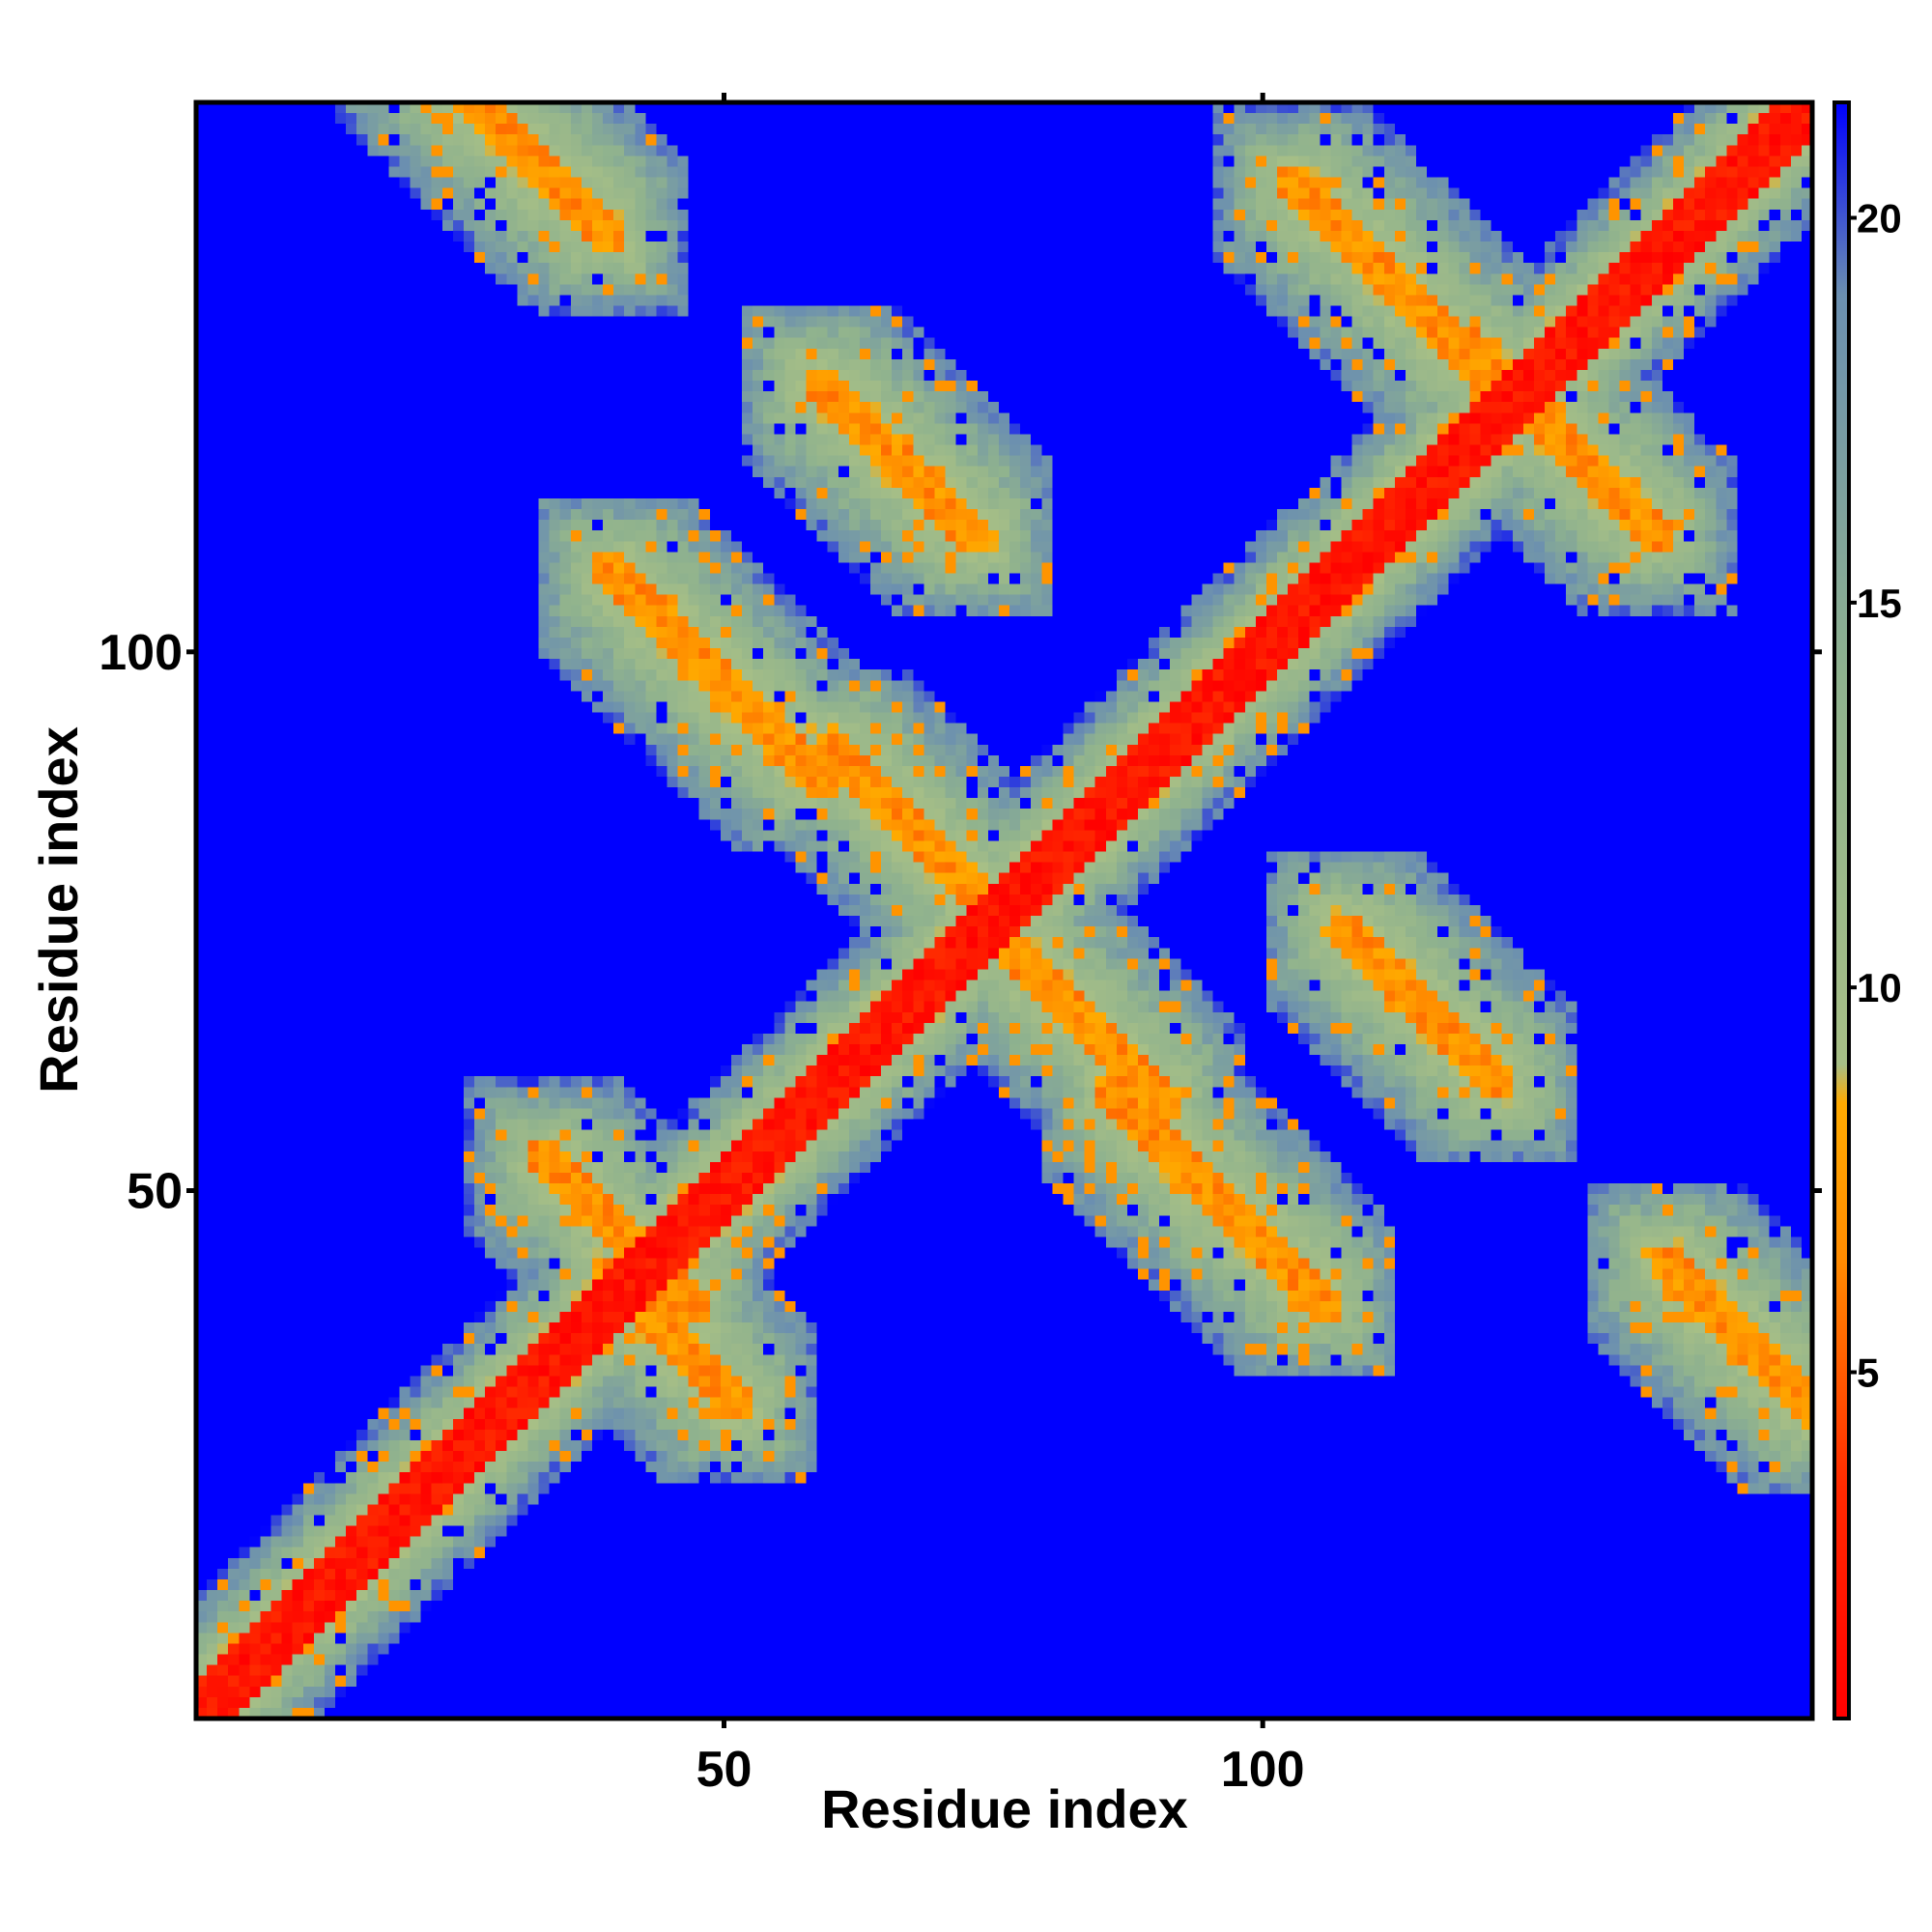  Describe the element at coordinates (1005, 1808) in the screenshot. I see `x-axis-title: Residue index` at that location.